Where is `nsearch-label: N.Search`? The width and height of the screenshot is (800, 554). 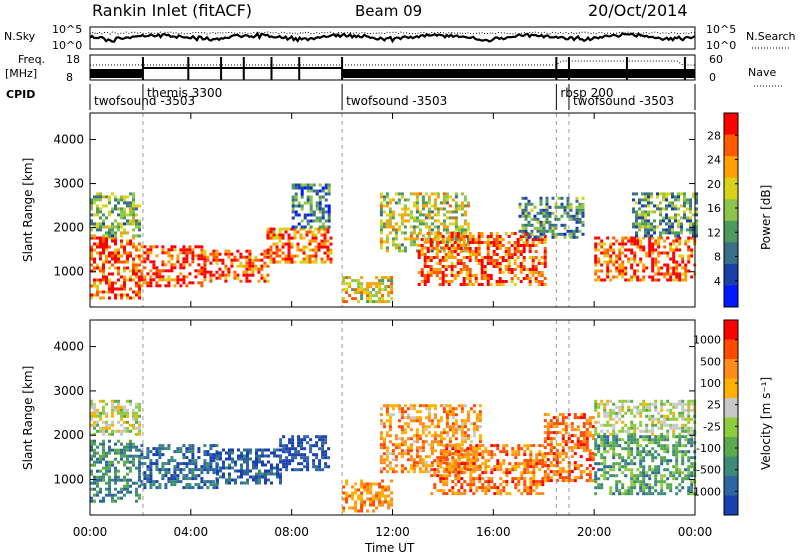 nsearch-label: N.Search is located at coordinates (771, 36).